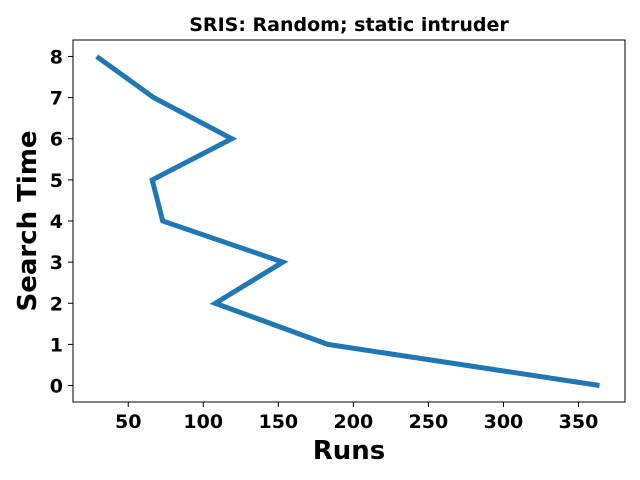 The height and width of the screenshot is (480, 640). Describe the element at coordinates (56, 387) in the screenshot. I see `y-tick-label: 0` at that location.